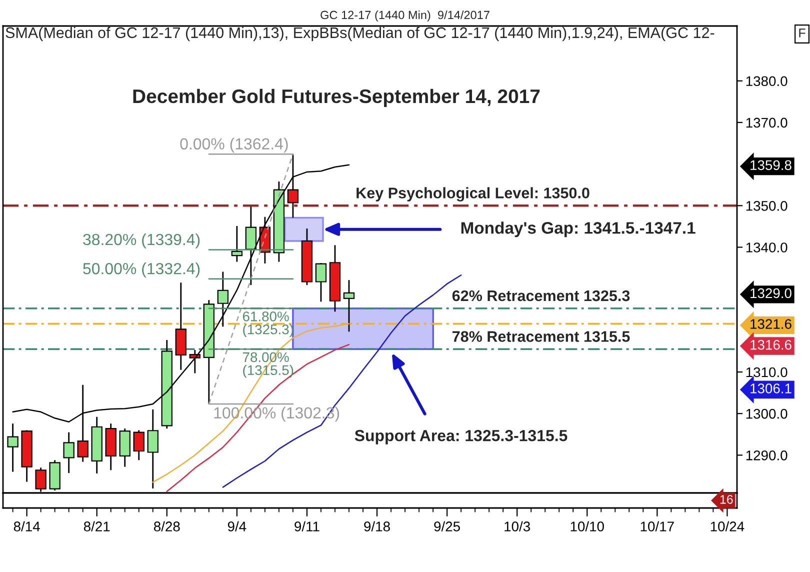  Describe the element at coordinates (237, 526) in the screenshot. I see `x-tick-label: 9/4` at that location.